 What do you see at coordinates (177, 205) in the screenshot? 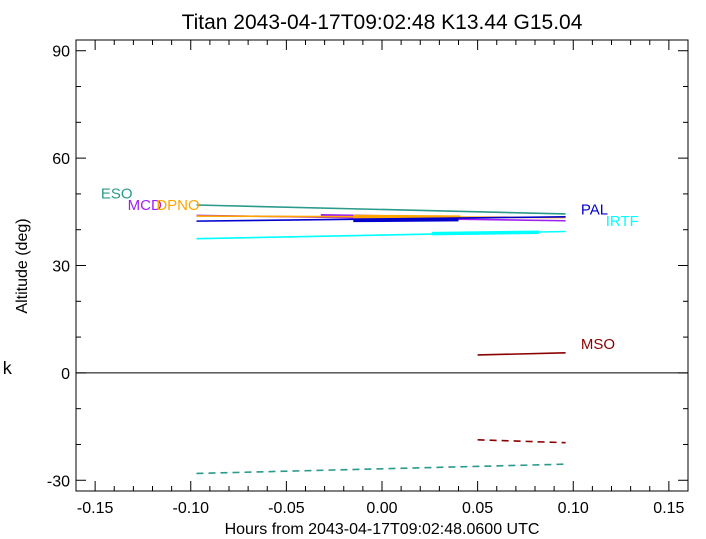
I see `series-label-dpno: DPNO` at bounding box center [177, 205].